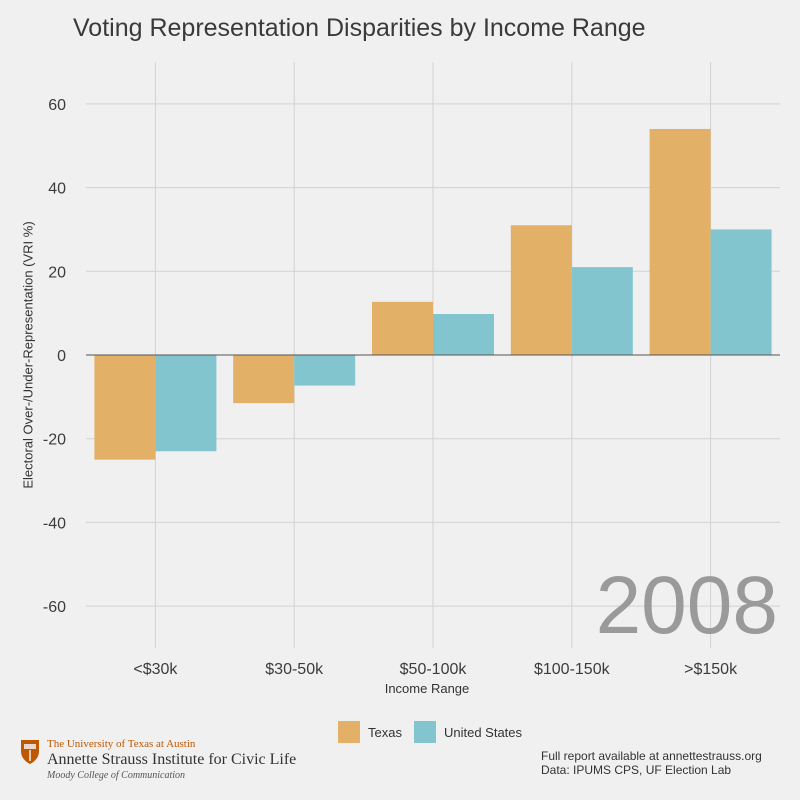 The image size is (800, 800). I want to click on legend-label-united-states: United States, so click(483, 732).